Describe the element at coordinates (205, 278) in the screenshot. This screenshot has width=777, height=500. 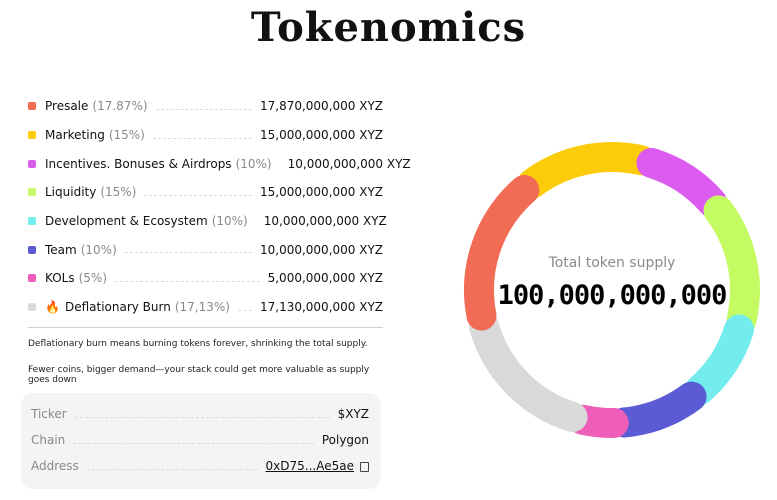
I see `allocation-row-kols: KOLs (5%) 5,000,000,000 XYZ` at that location.